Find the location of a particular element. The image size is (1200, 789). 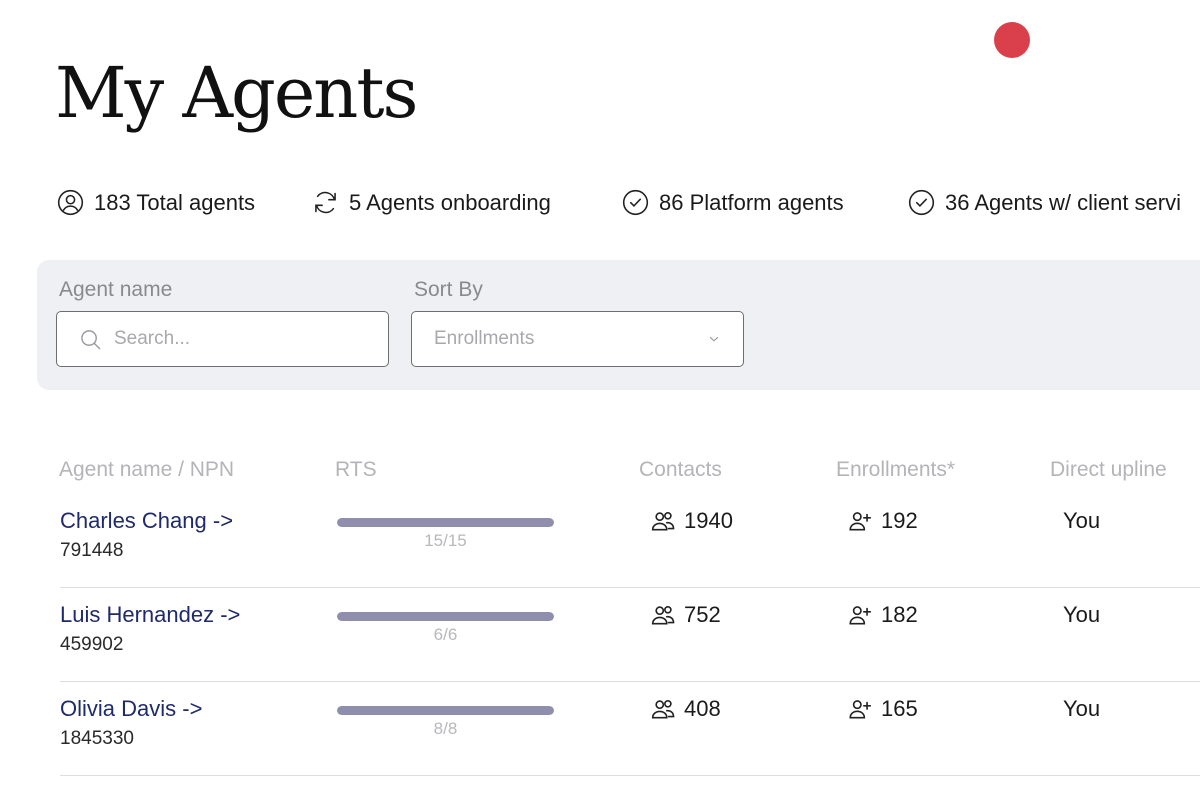

stat-client-service-agents: 36 Agents w/ client servi is located at coordinates (1044, 202).